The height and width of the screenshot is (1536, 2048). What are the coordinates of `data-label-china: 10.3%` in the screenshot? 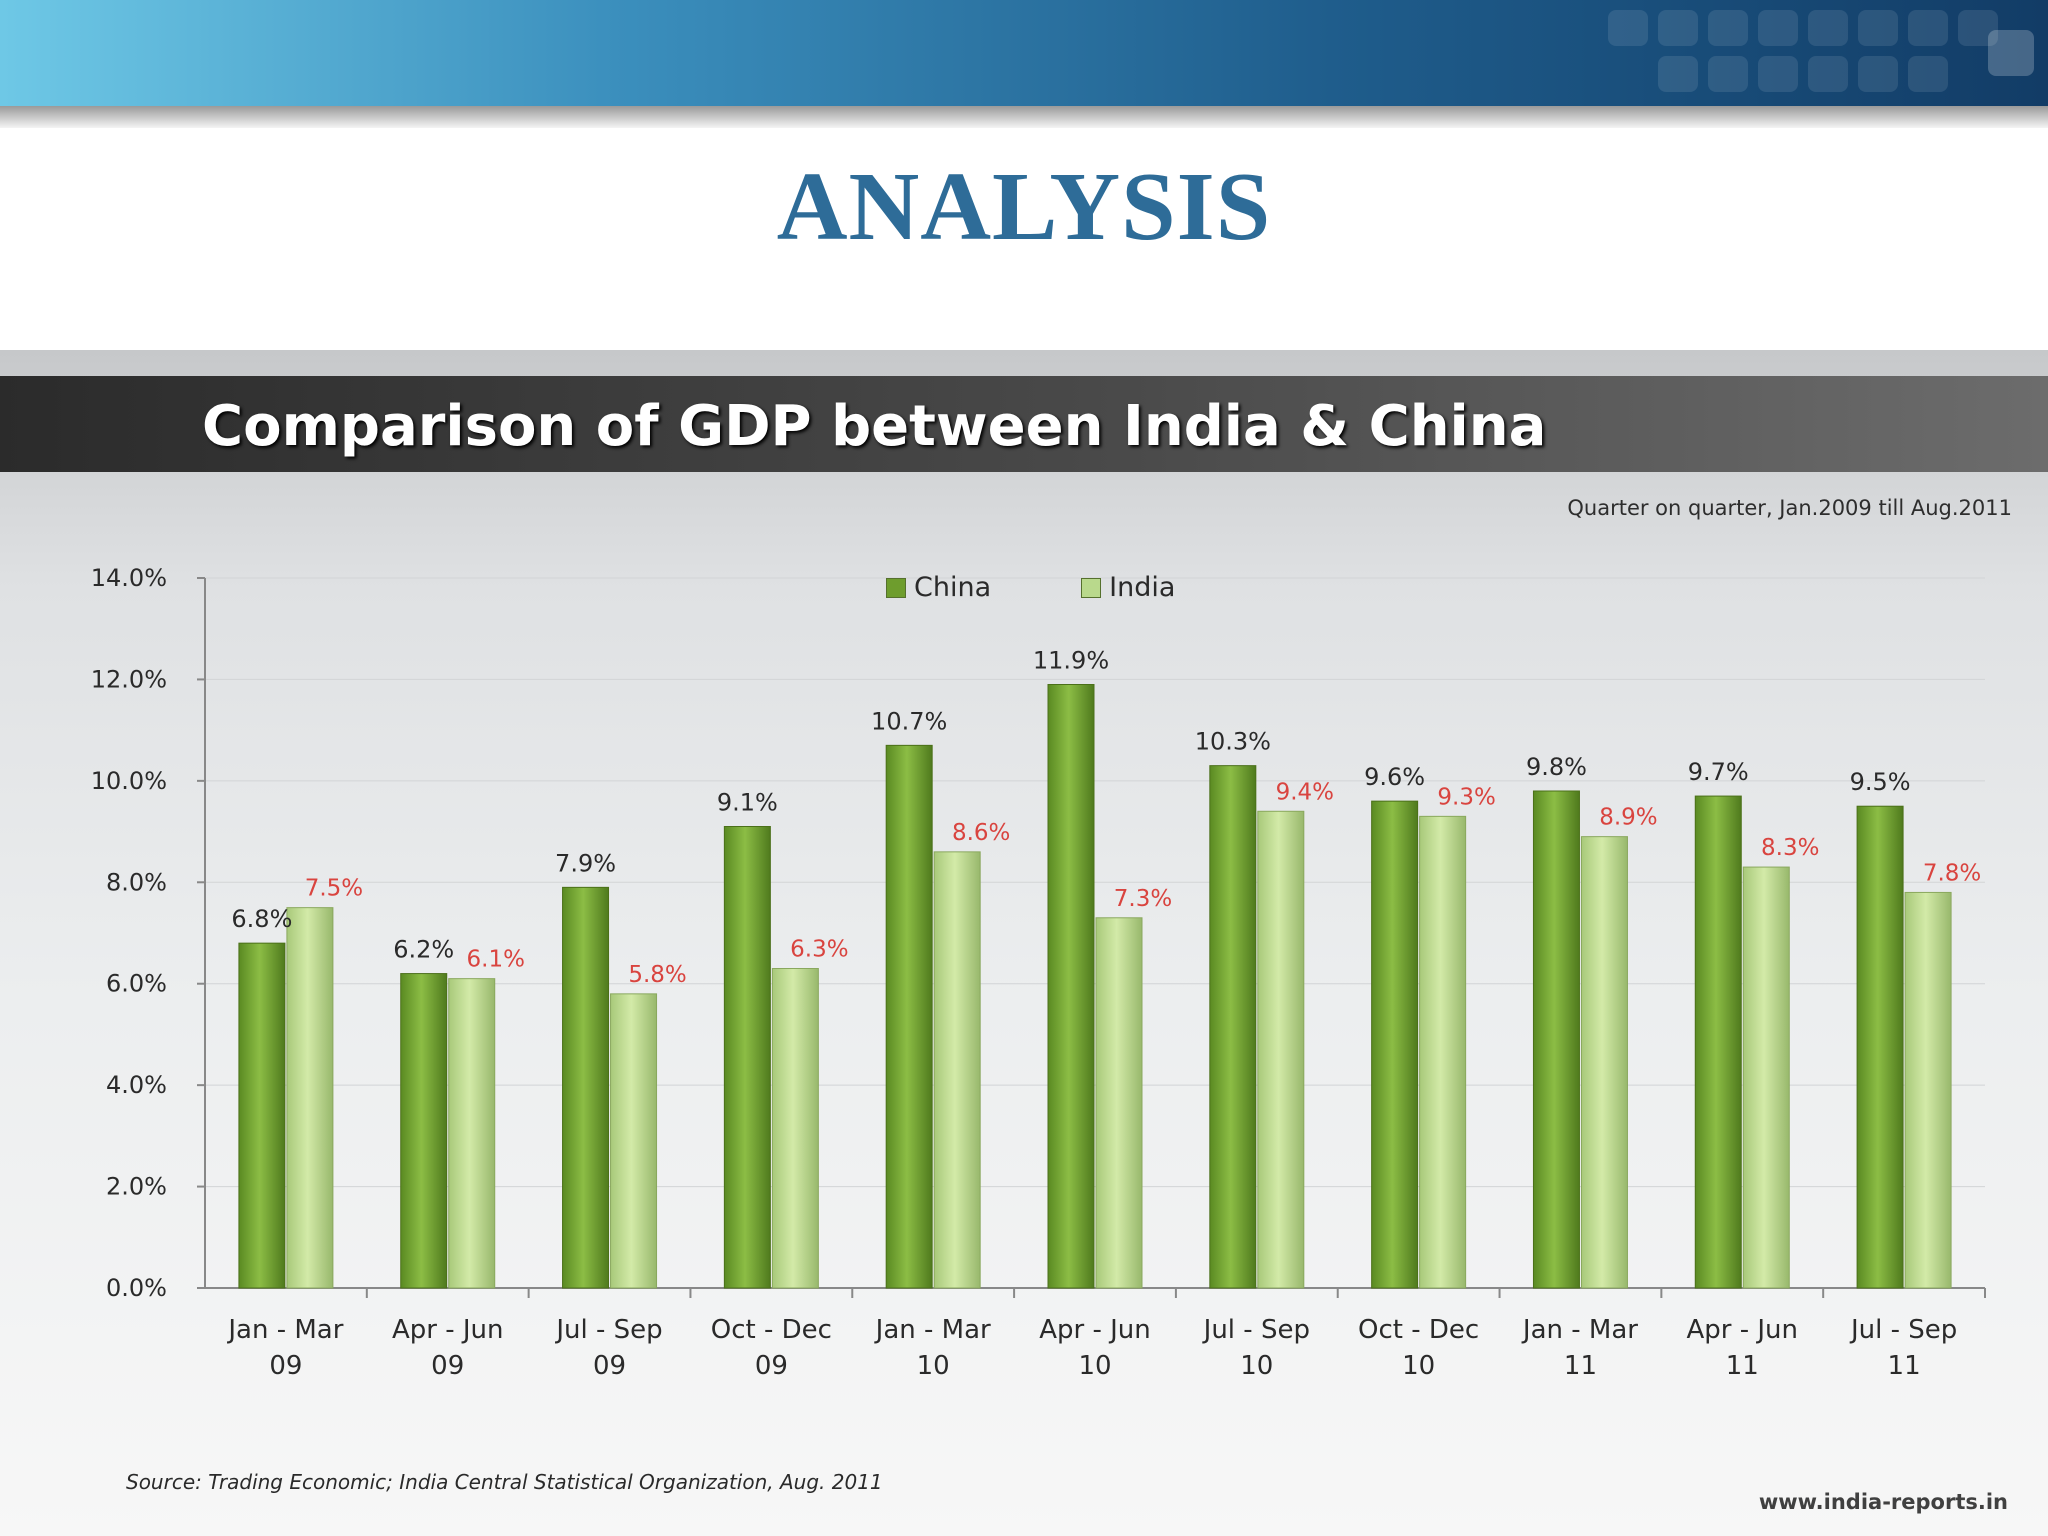 It's located at (1233, 742).